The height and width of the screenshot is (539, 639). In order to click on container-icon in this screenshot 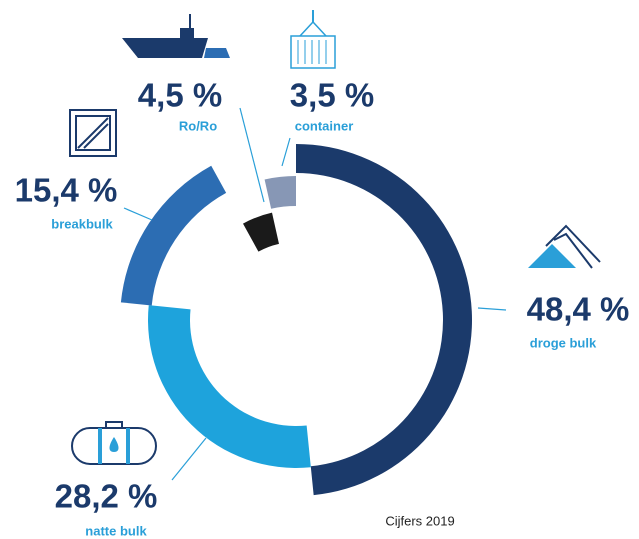, I will do `click(313, 39)`.